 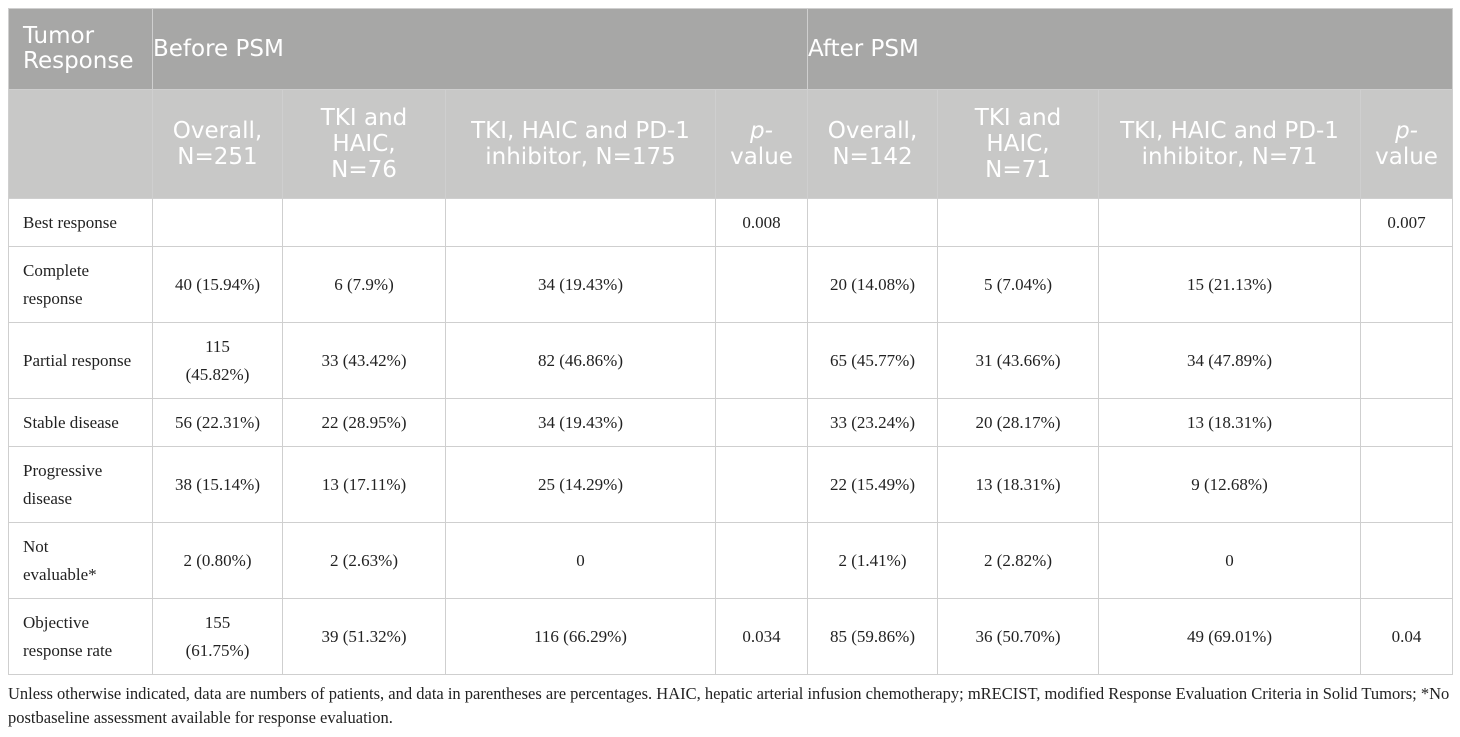 What do you see at coordinates (364, 144) in the screenshot?
I see `col-header-before-tki-haic: TKI and HAIC, N=76` at bounding box center [364, 144].